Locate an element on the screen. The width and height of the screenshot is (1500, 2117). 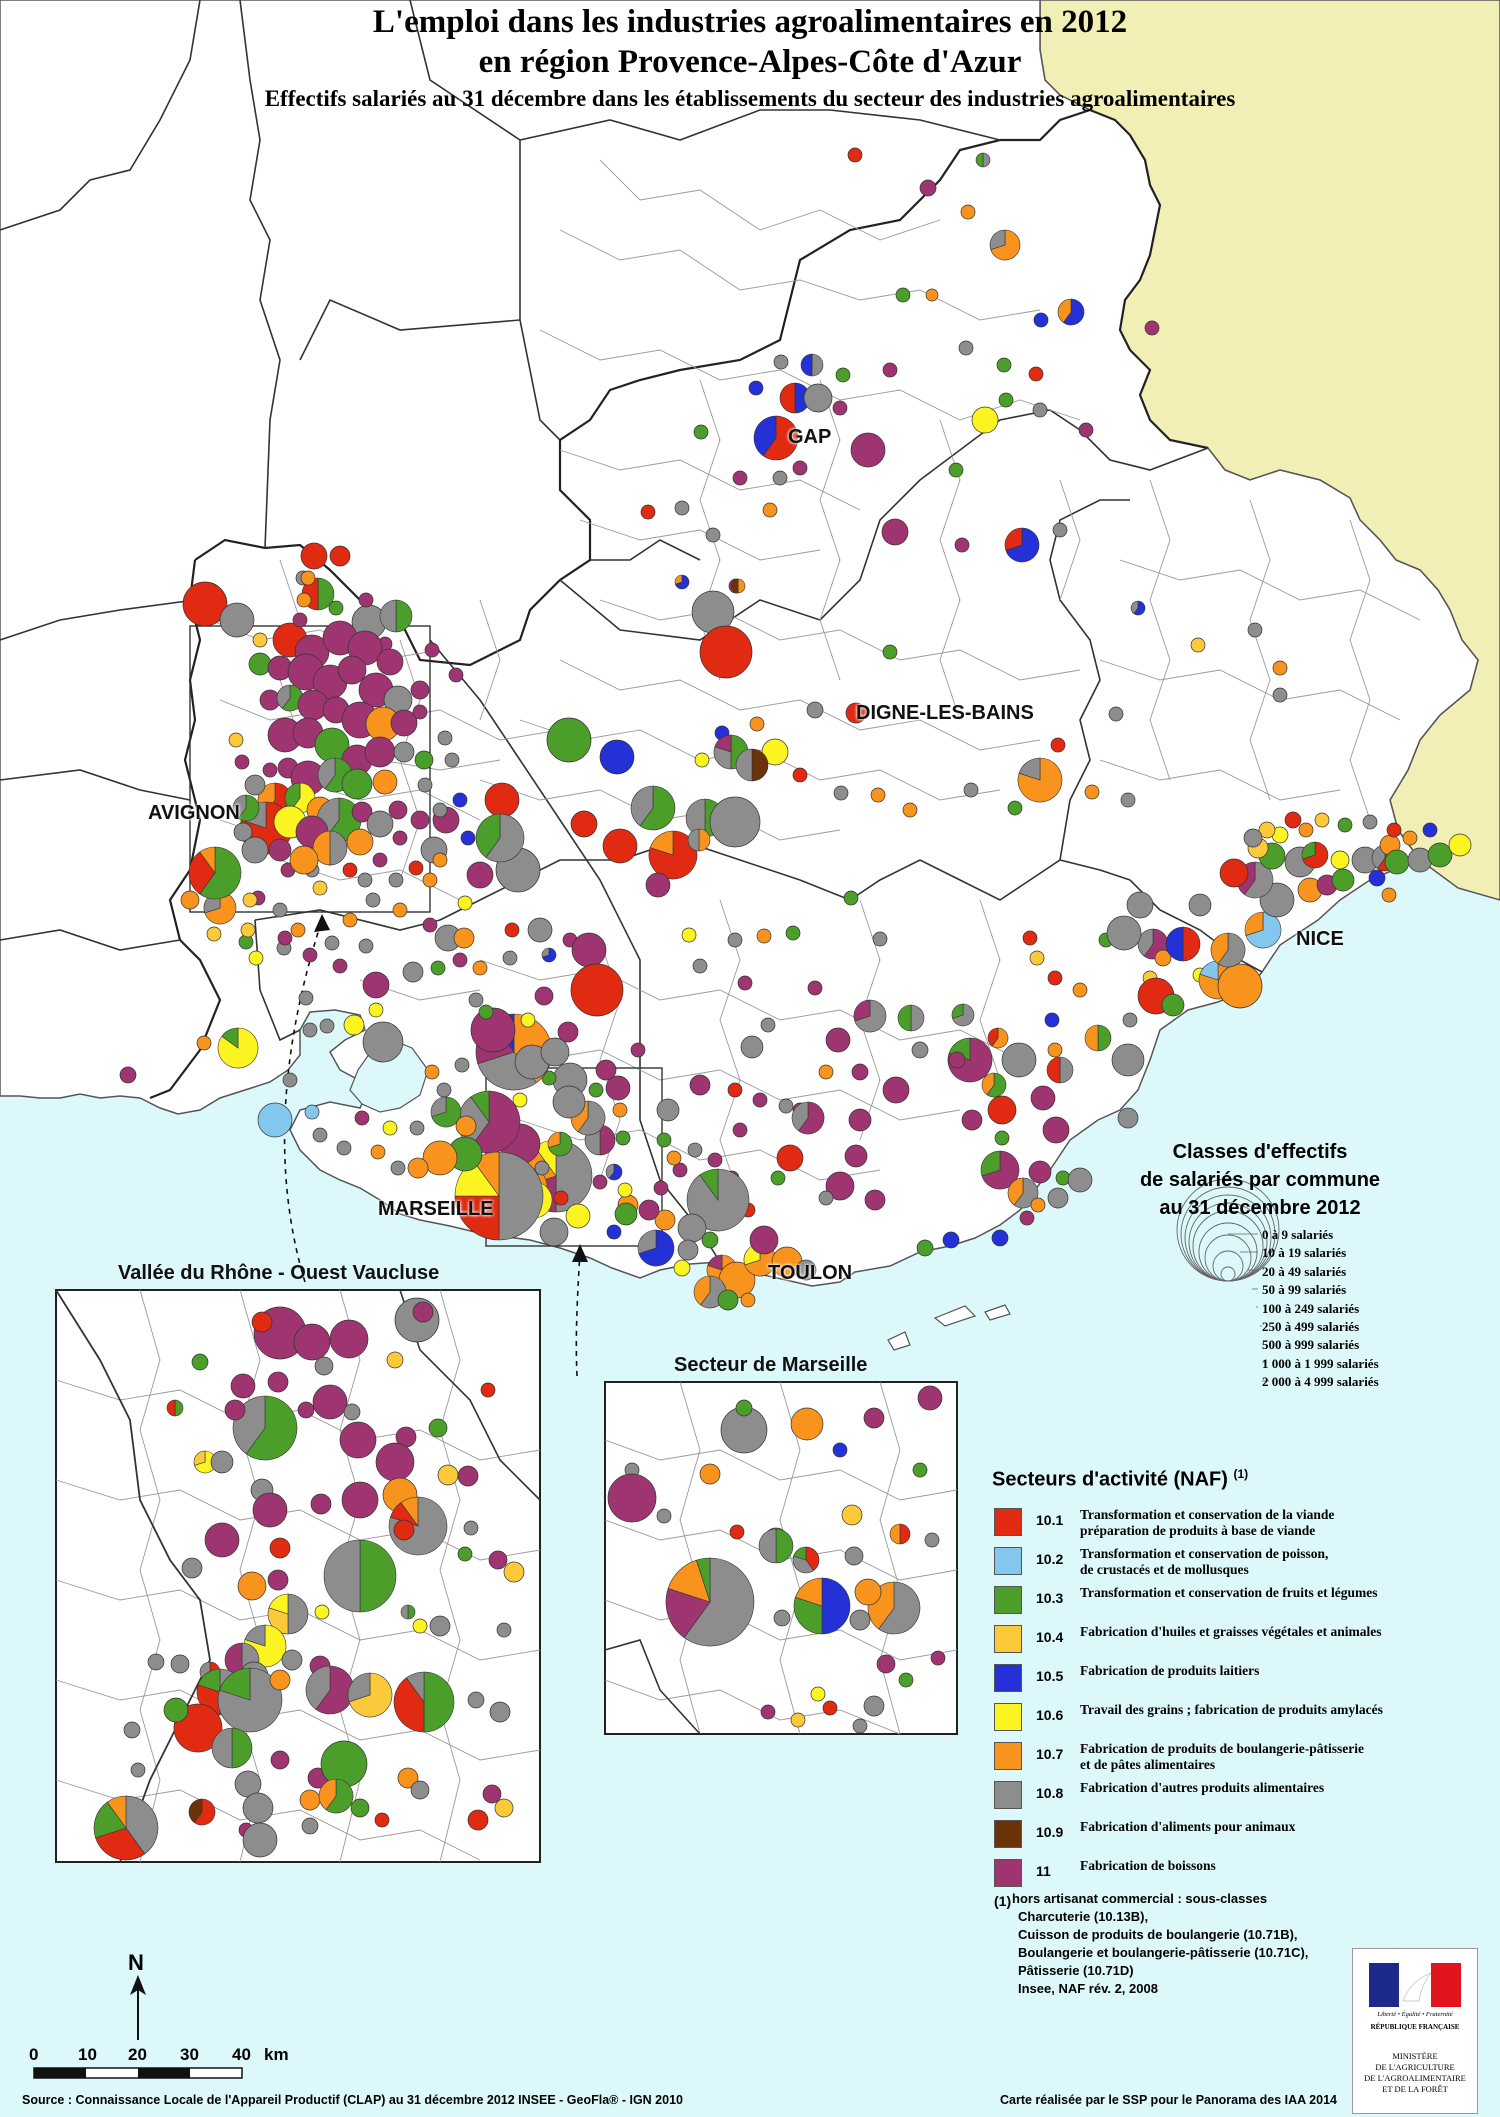
footnote-line: Charcuterie (10.13B), is located at coordinates (1083, 1916).